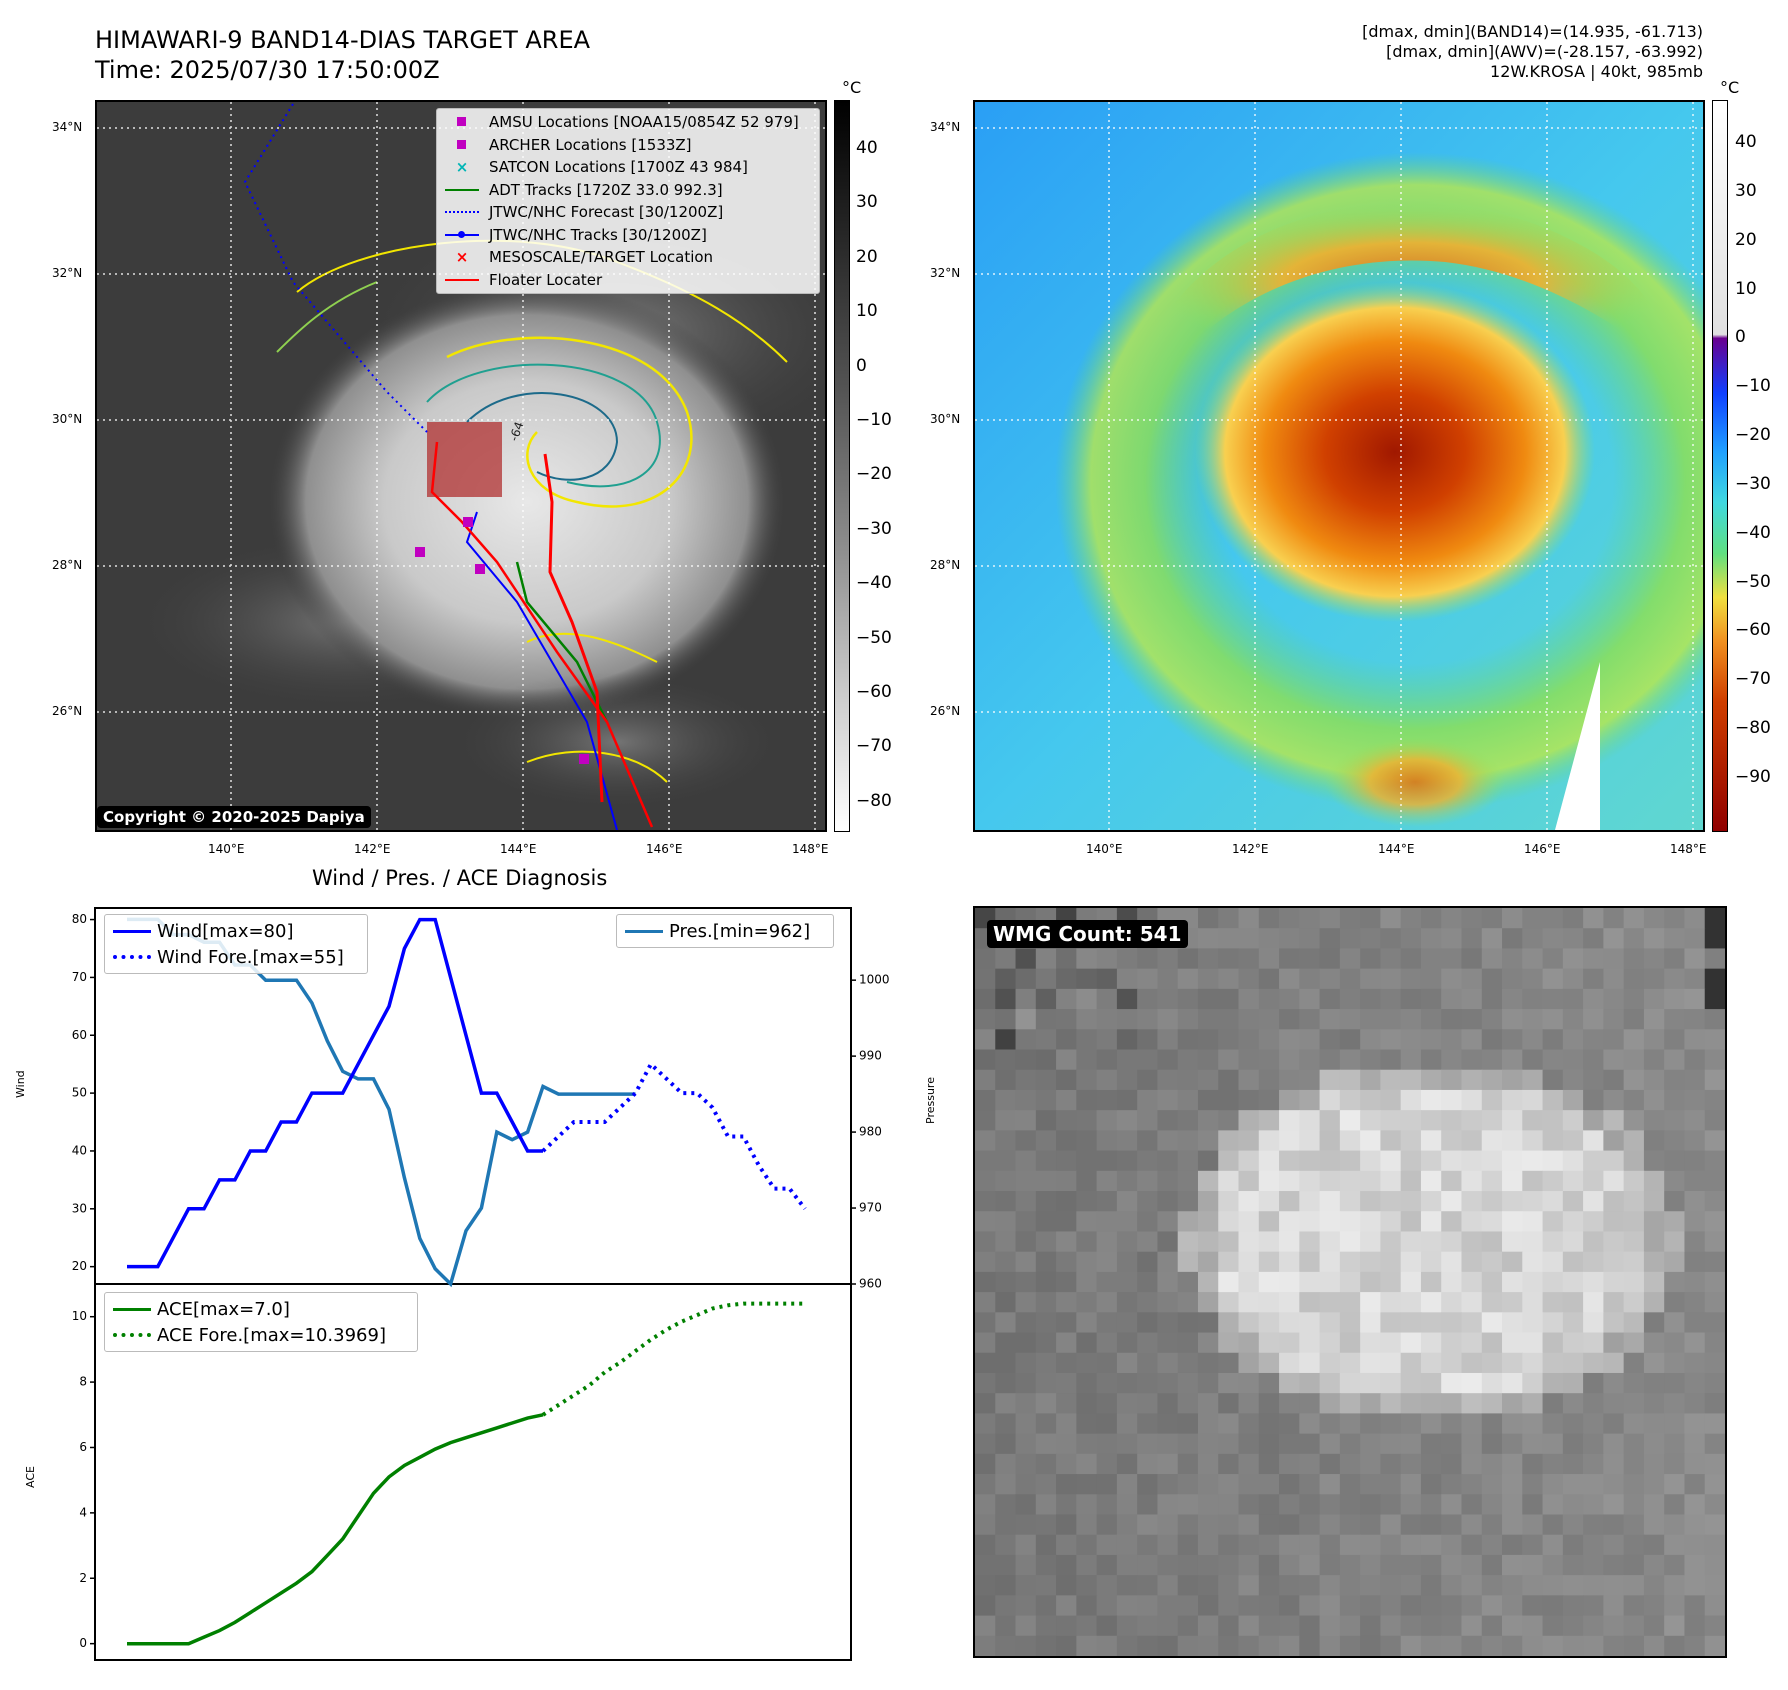 The height and width of the screenshot is (1690, 1788). Describe the element at coordinates (867, 256) in the screenshot. I see `colorbar-tick-label: 20` at that location.